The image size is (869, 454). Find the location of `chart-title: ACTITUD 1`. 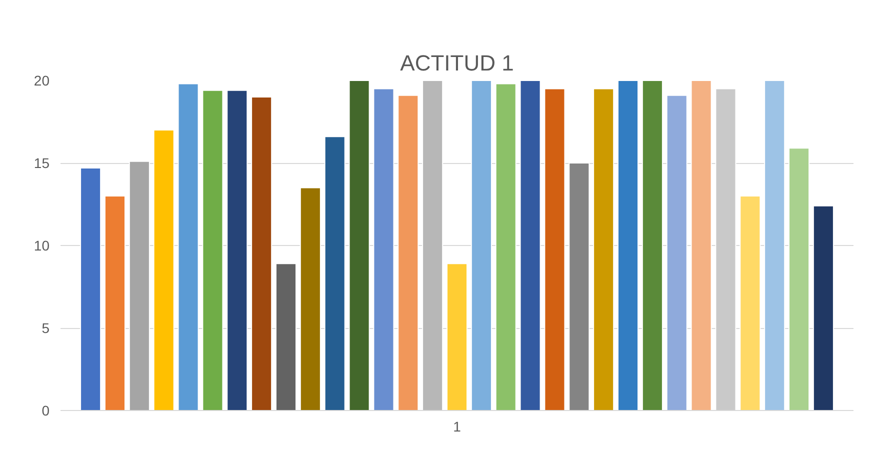

chart-title: ACTITUD 1 is located at coordinates (457, 63).